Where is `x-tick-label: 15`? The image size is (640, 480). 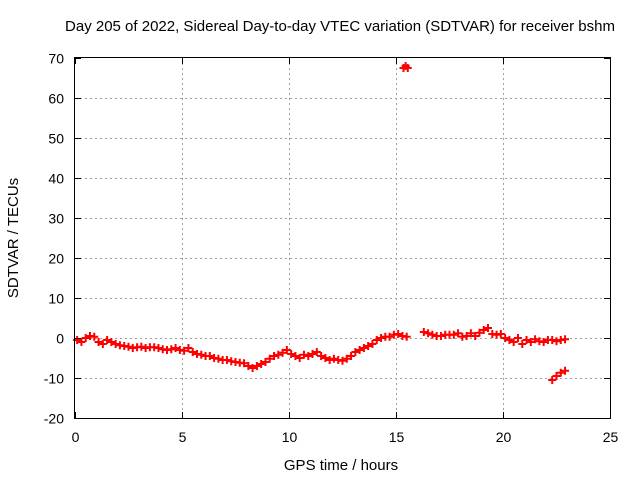
x-tick-label: 15 is located at coordinates (397, 437).